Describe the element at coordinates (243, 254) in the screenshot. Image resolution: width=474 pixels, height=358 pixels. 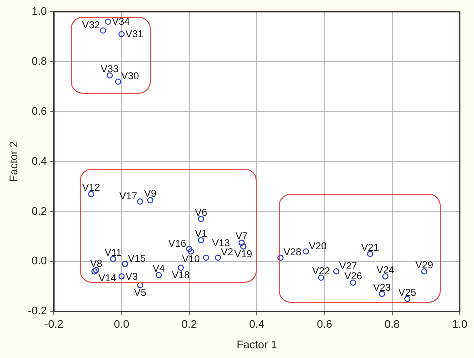
I see `series-label: V19` at that location.